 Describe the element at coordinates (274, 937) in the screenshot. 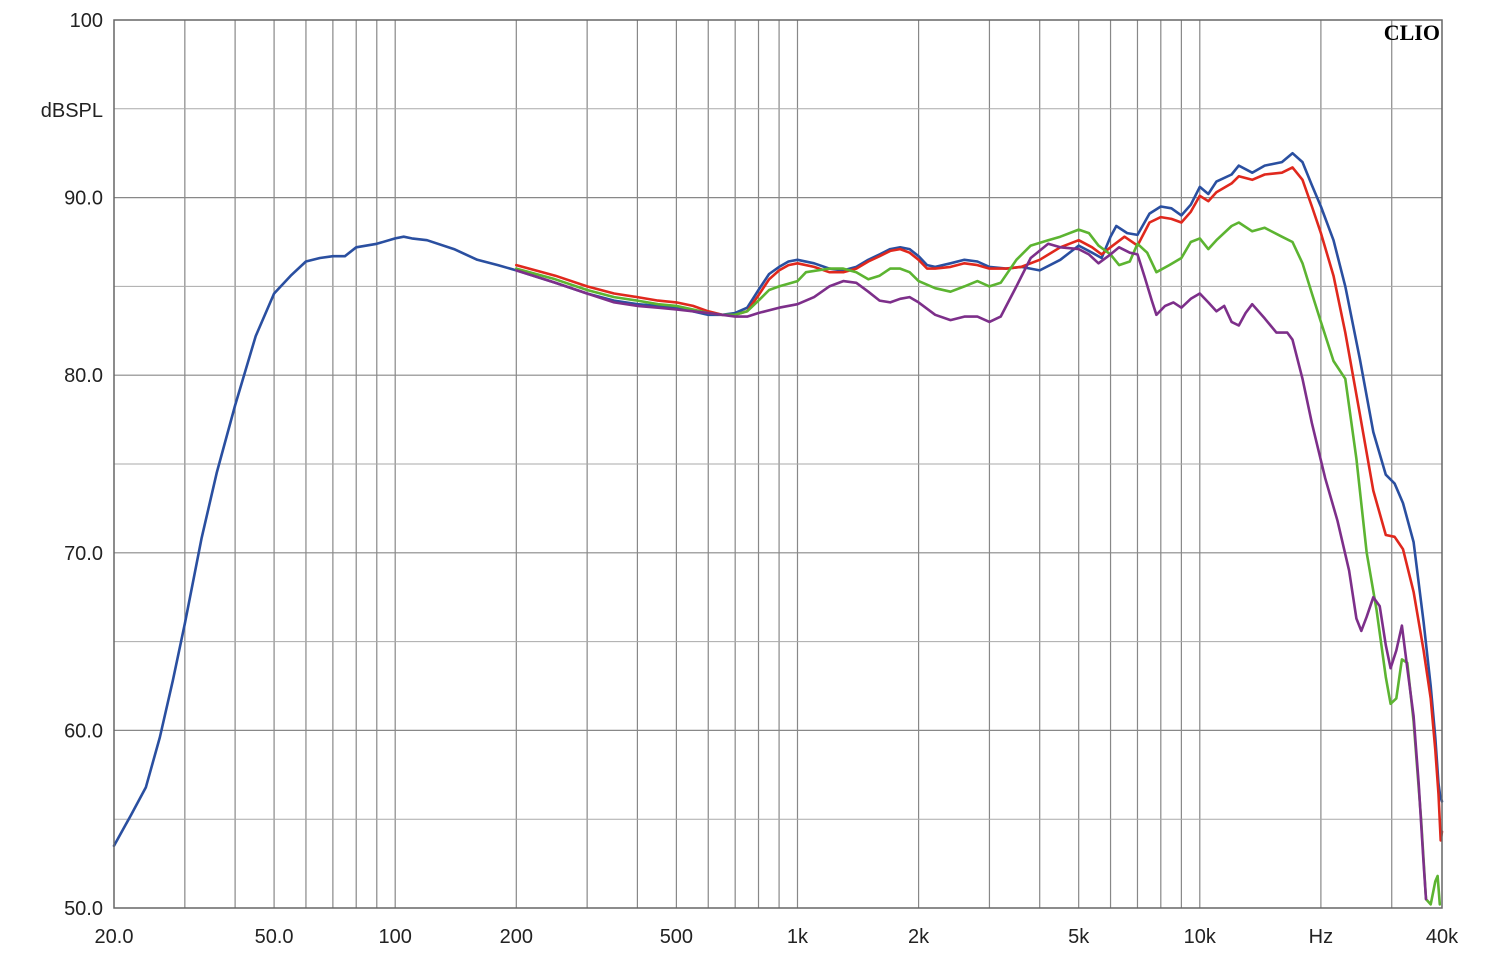

I see `x-tick-label: 50.0` at that location.